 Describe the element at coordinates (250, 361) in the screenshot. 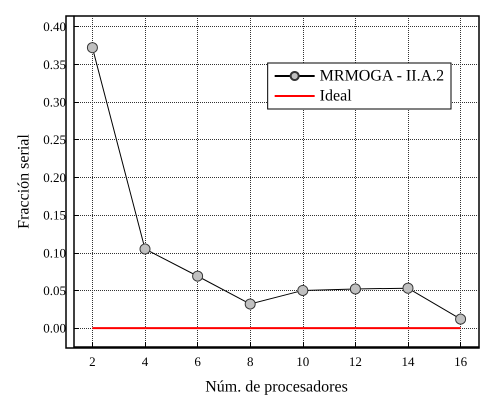

I see `x-tick-label: 8` at that location.